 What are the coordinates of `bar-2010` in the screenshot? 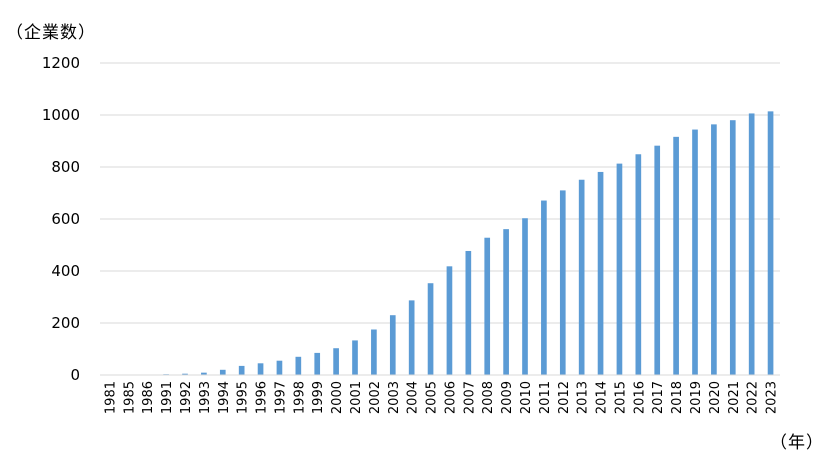 It's located at (525, 296).